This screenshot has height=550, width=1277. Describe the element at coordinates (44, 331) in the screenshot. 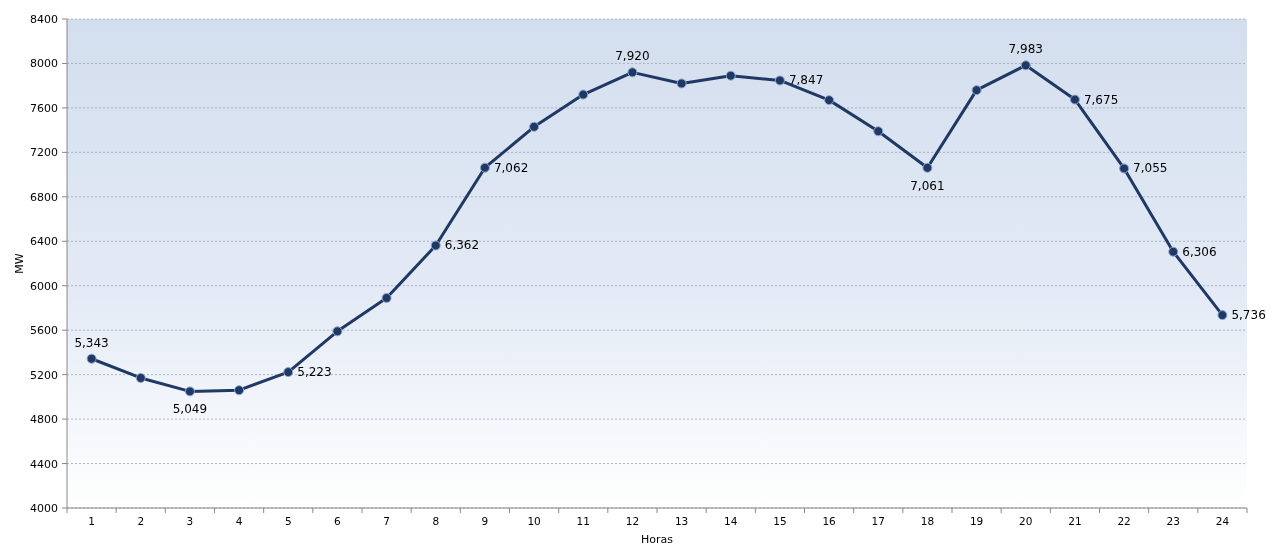

I see `y-tick-label: 5600` at that location.